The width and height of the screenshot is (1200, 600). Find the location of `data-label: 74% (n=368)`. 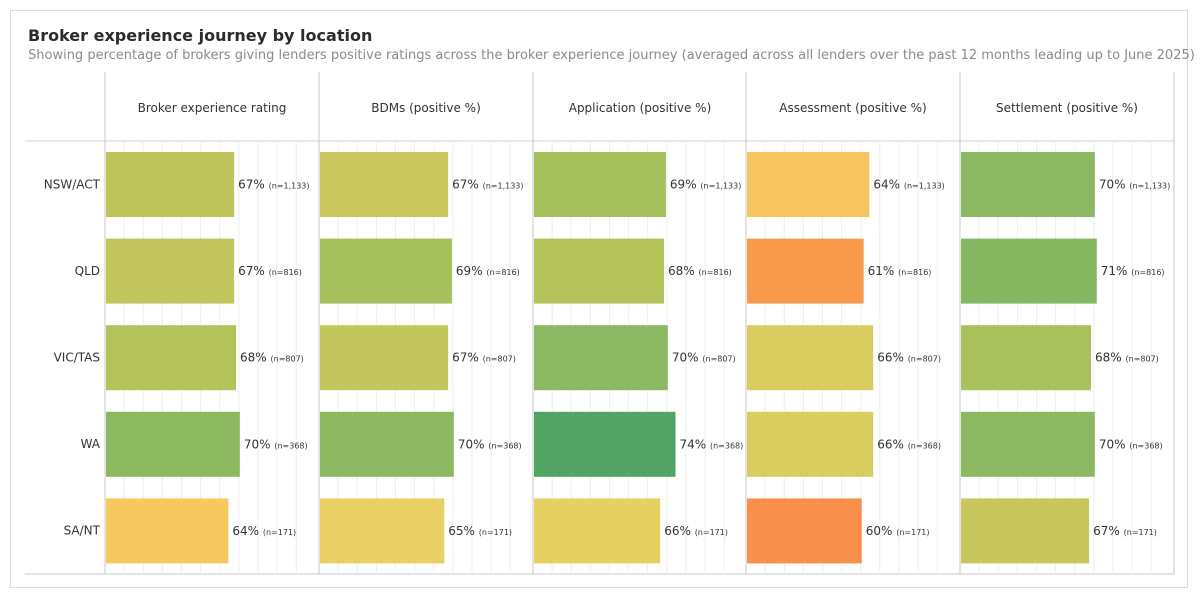

data-label: 74% (n=368) is located at coordinates (711, 444).